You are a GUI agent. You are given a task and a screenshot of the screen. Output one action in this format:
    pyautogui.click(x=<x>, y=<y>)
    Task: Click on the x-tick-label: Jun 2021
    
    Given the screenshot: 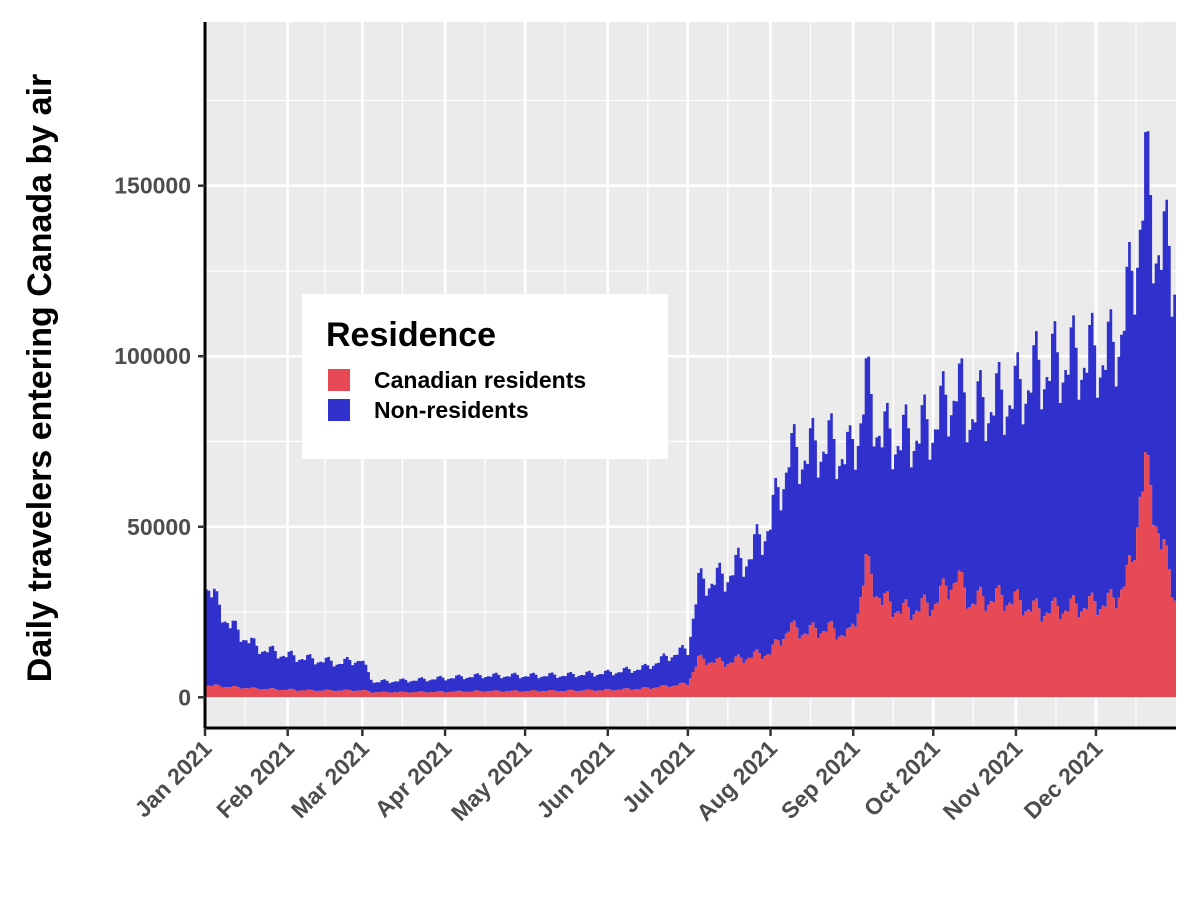 What is the action you would take?
    pyautogui.click(x=575, y=779)
    